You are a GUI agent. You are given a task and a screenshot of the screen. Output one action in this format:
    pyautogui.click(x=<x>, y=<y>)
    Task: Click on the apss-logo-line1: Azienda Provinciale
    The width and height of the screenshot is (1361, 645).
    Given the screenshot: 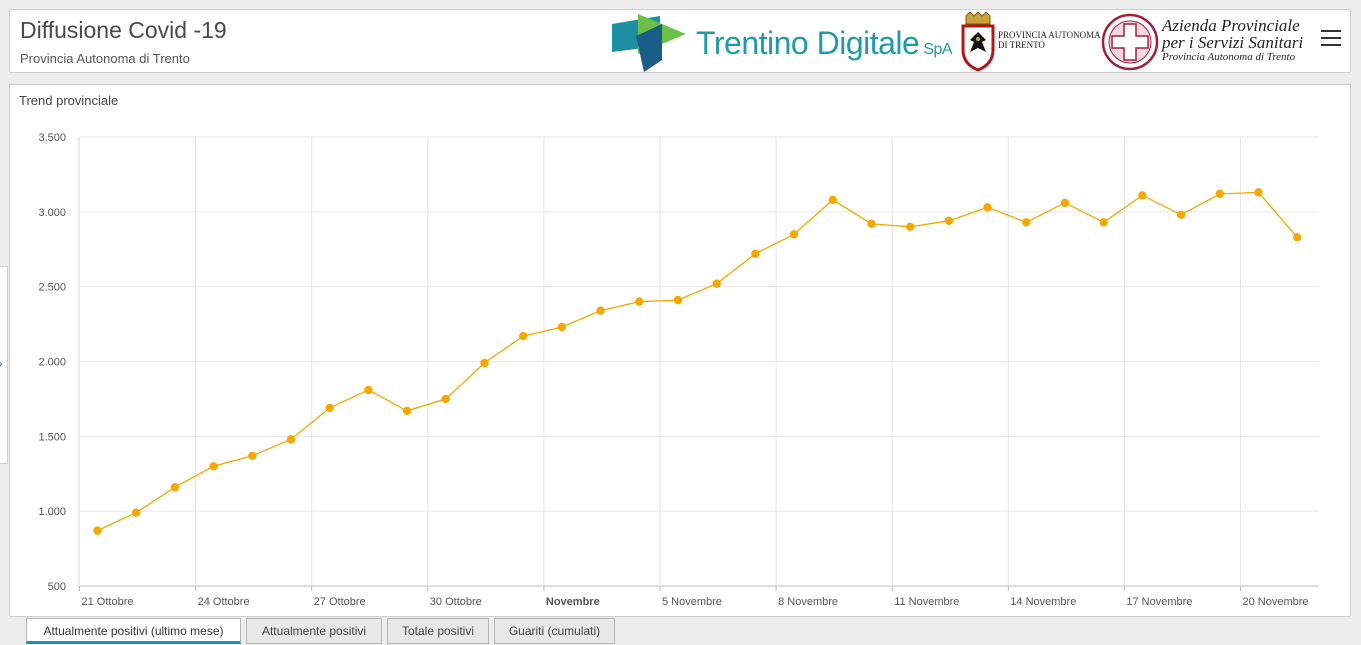 What is the action you would take?
    pyautogui.click(x=1231, y=25)
    